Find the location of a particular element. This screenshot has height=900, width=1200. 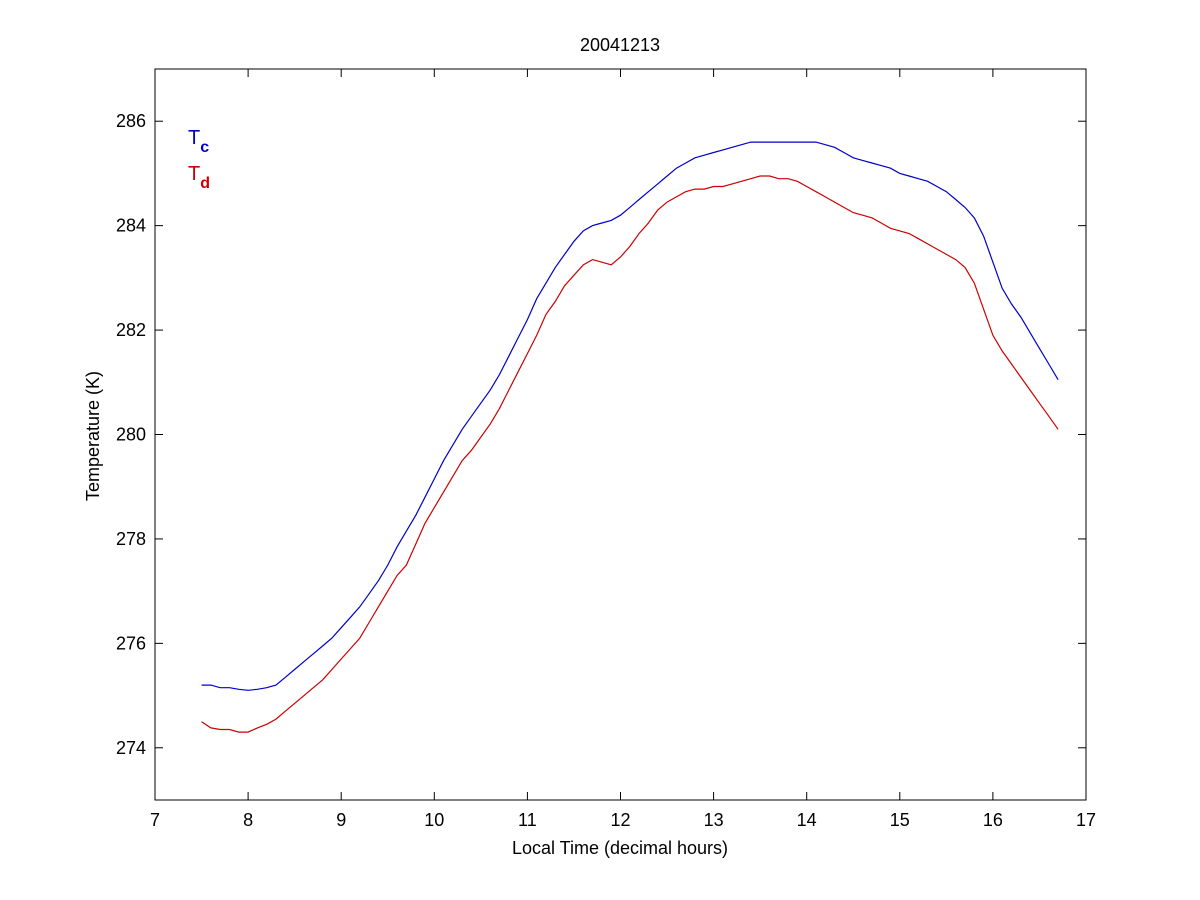

y-tick-label: 284 is located at coordinates (131, 226).